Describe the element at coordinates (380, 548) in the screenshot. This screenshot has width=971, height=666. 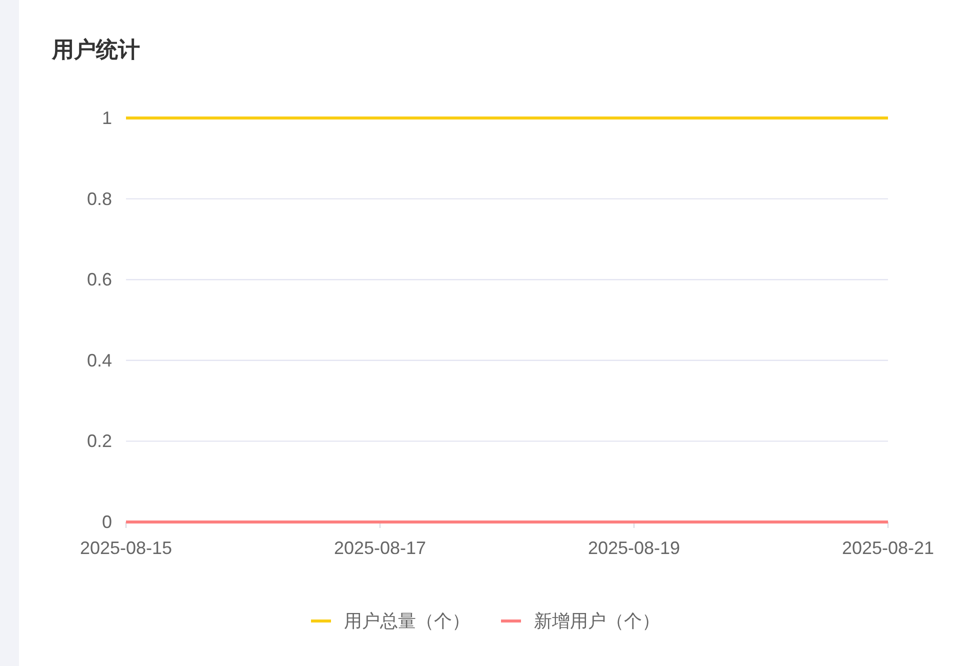
I see `x-tick-label: 2025-08-17` at that location.